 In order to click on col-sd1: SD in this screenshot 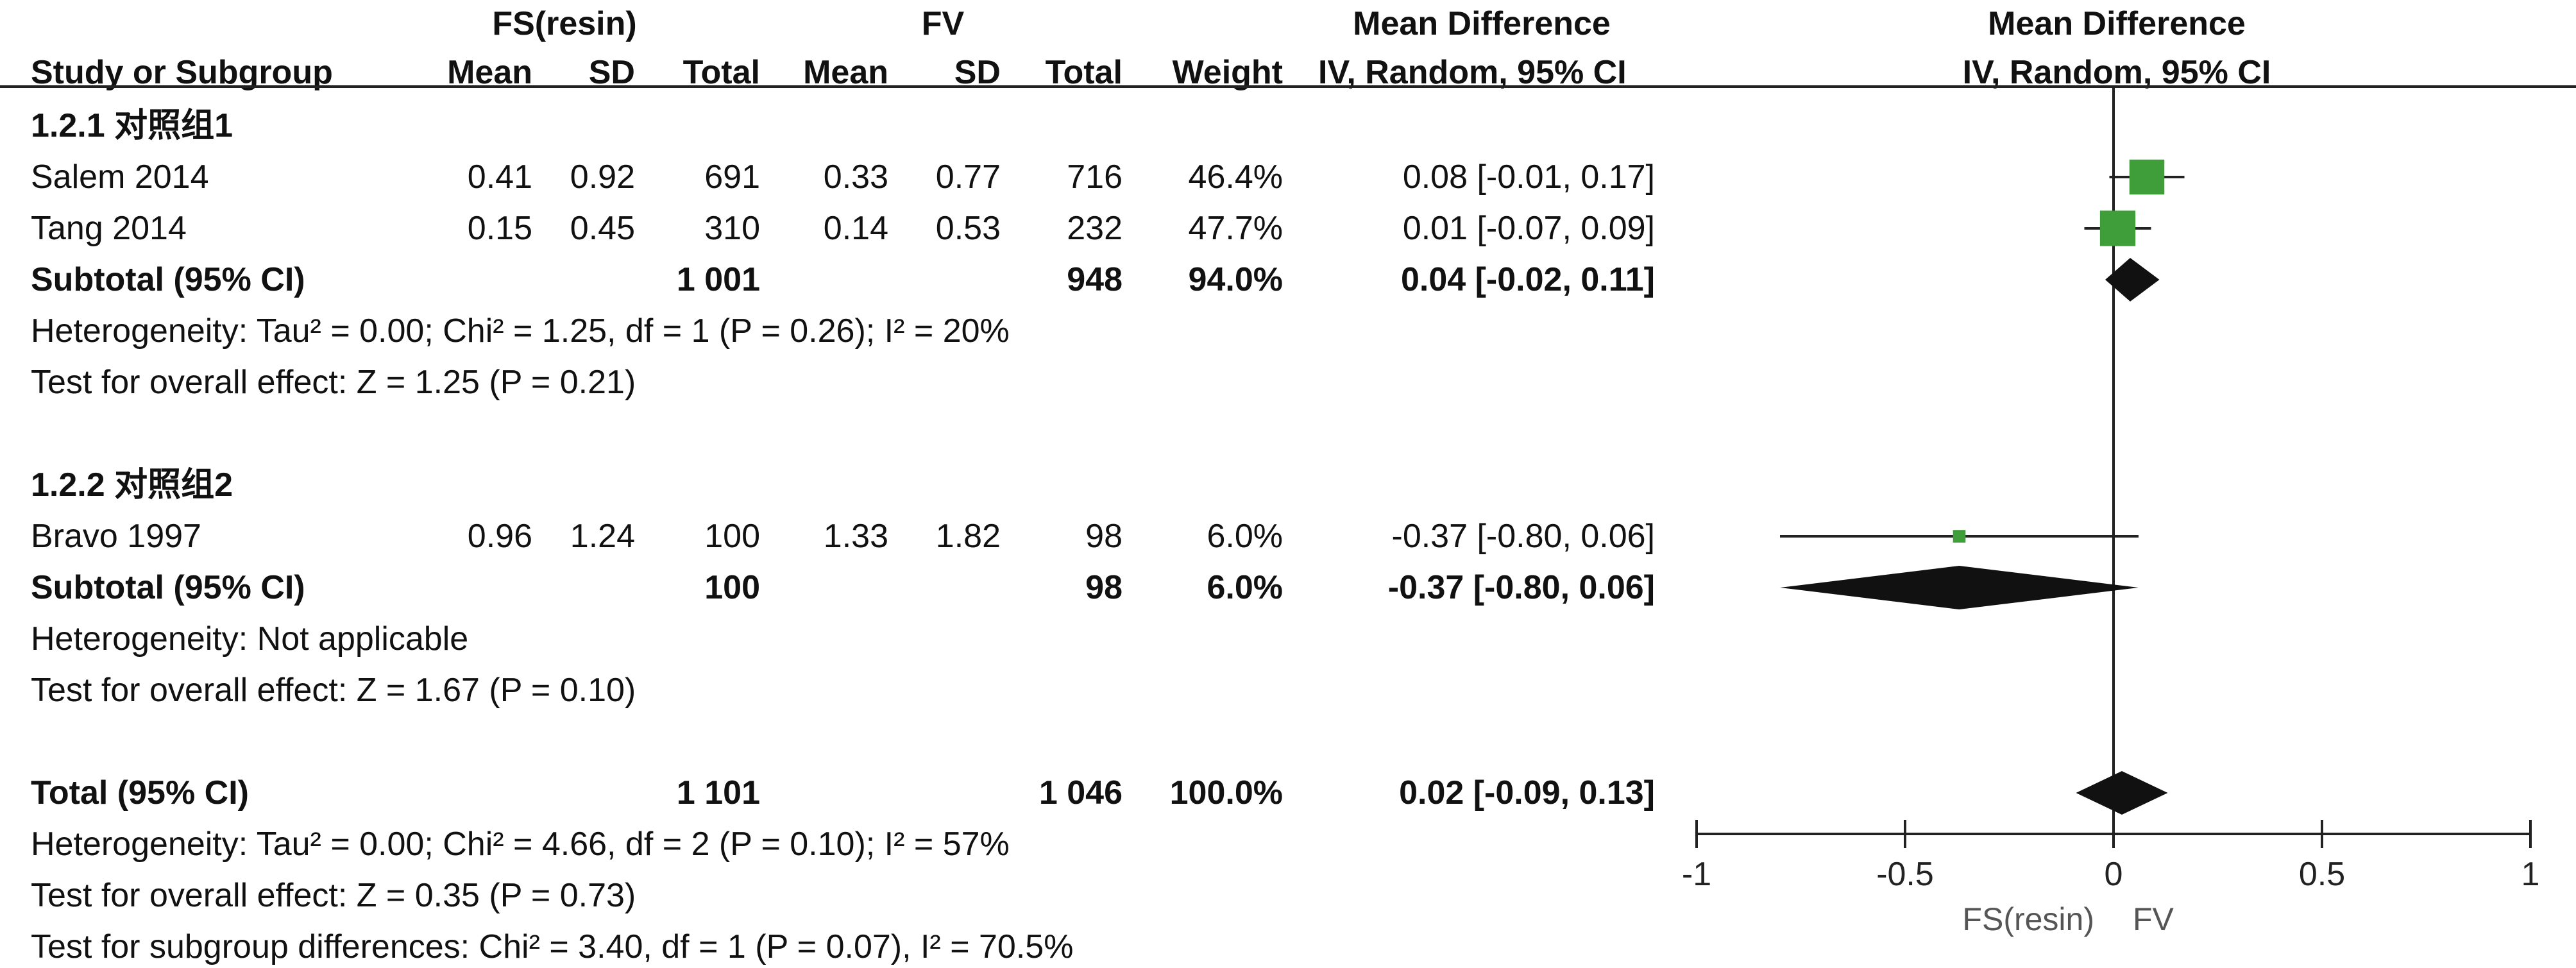, I will do `click(611, 72)`.